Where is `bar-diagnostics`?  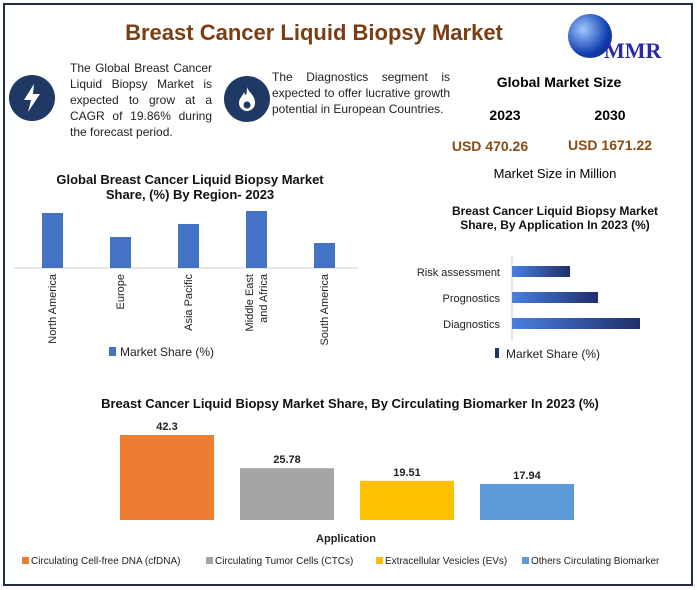
bar-diagnostics is located at coordinates (576, 323).